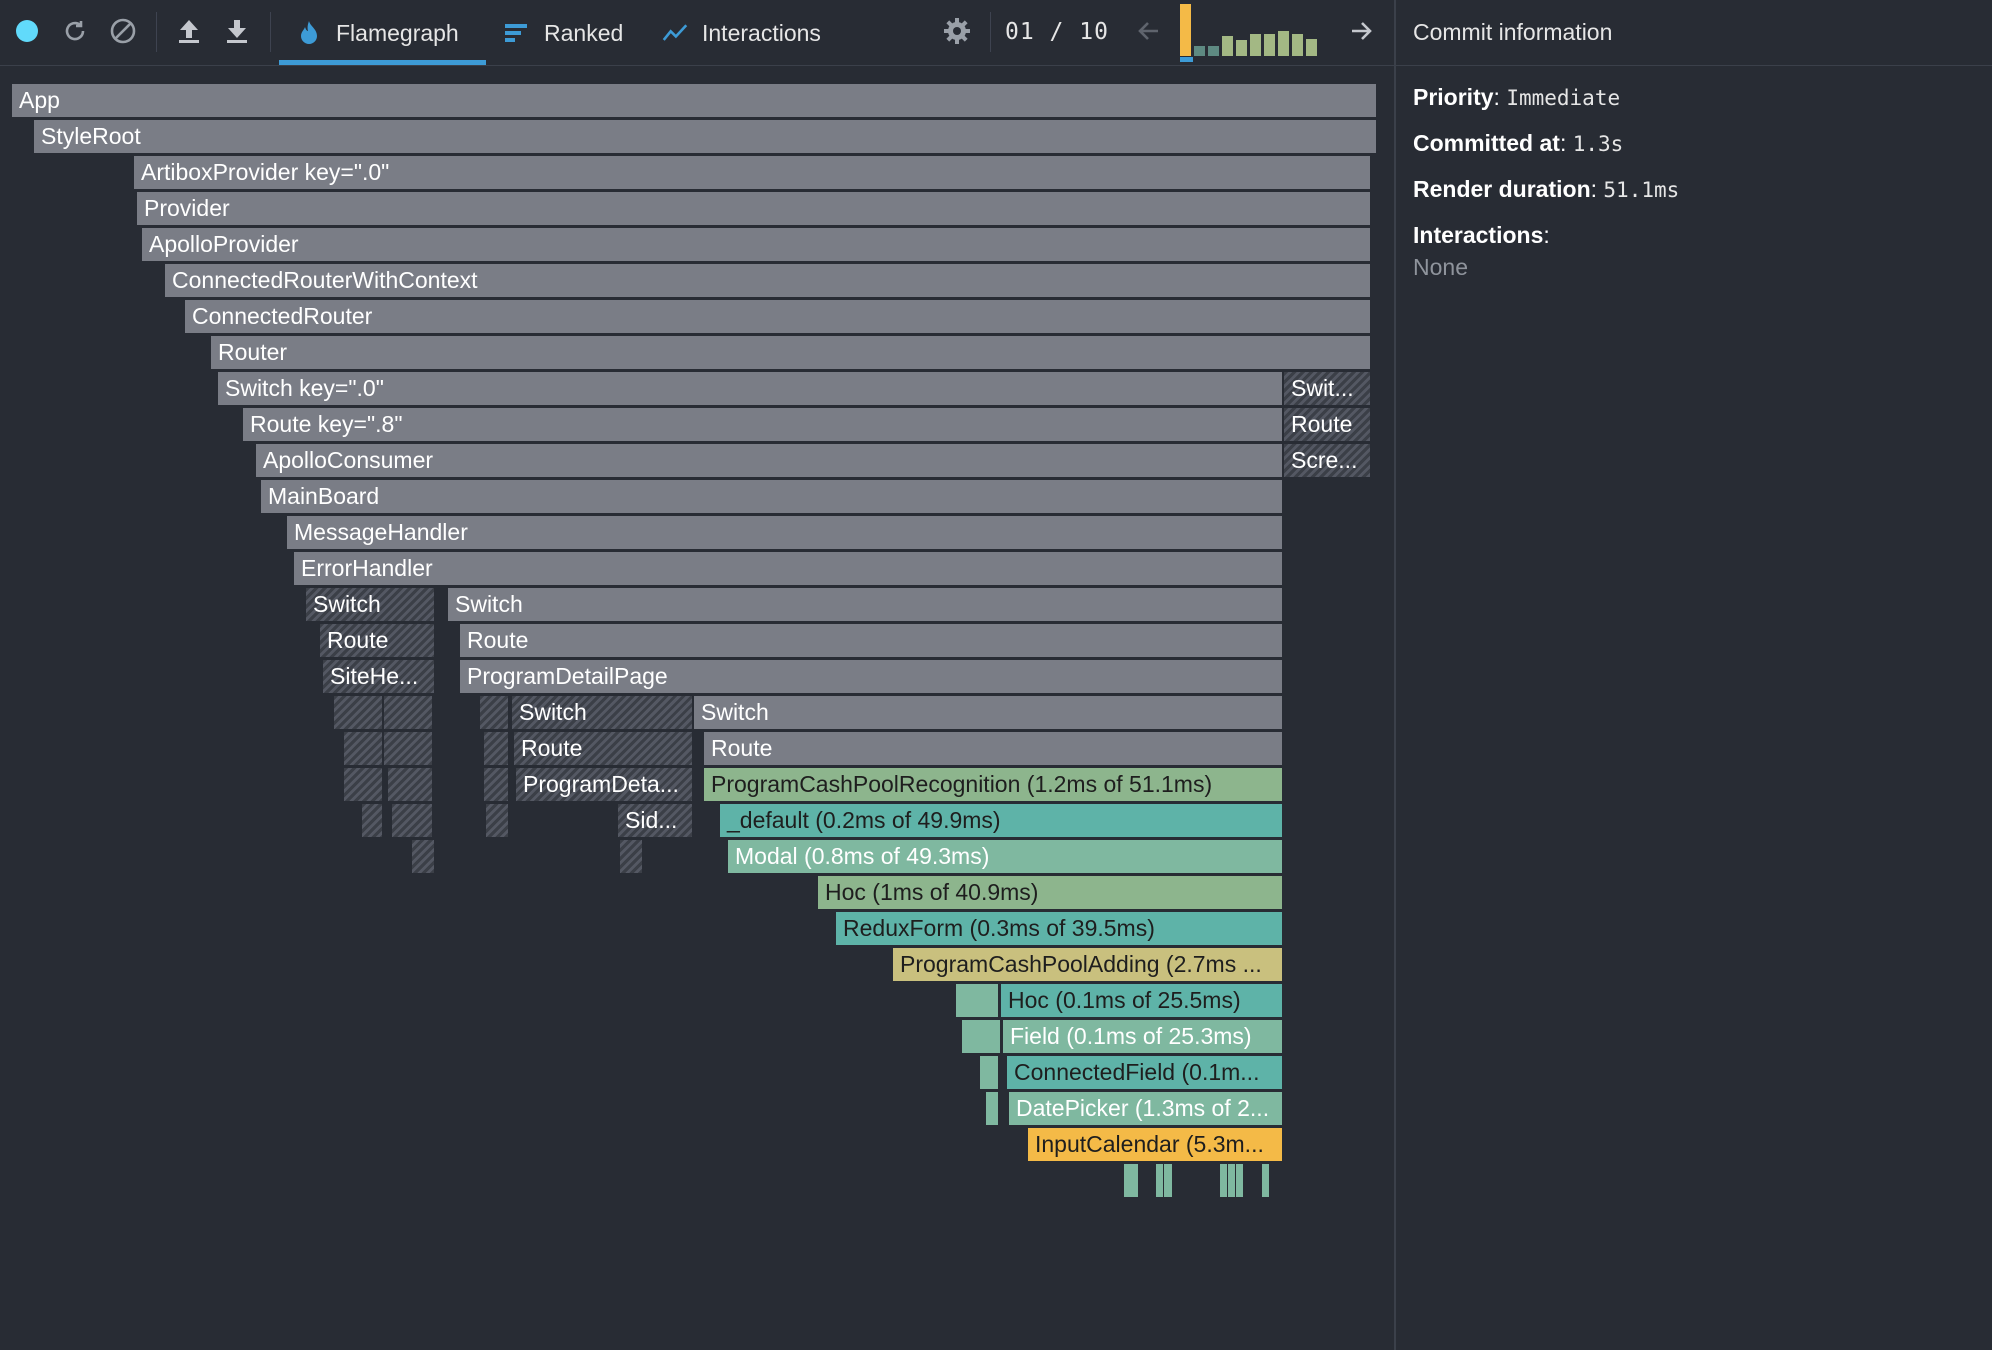 Image resolution: width=1992 pixels, height=1350 pixels. I want to click on next-commit-icon, so click(1361, 31).